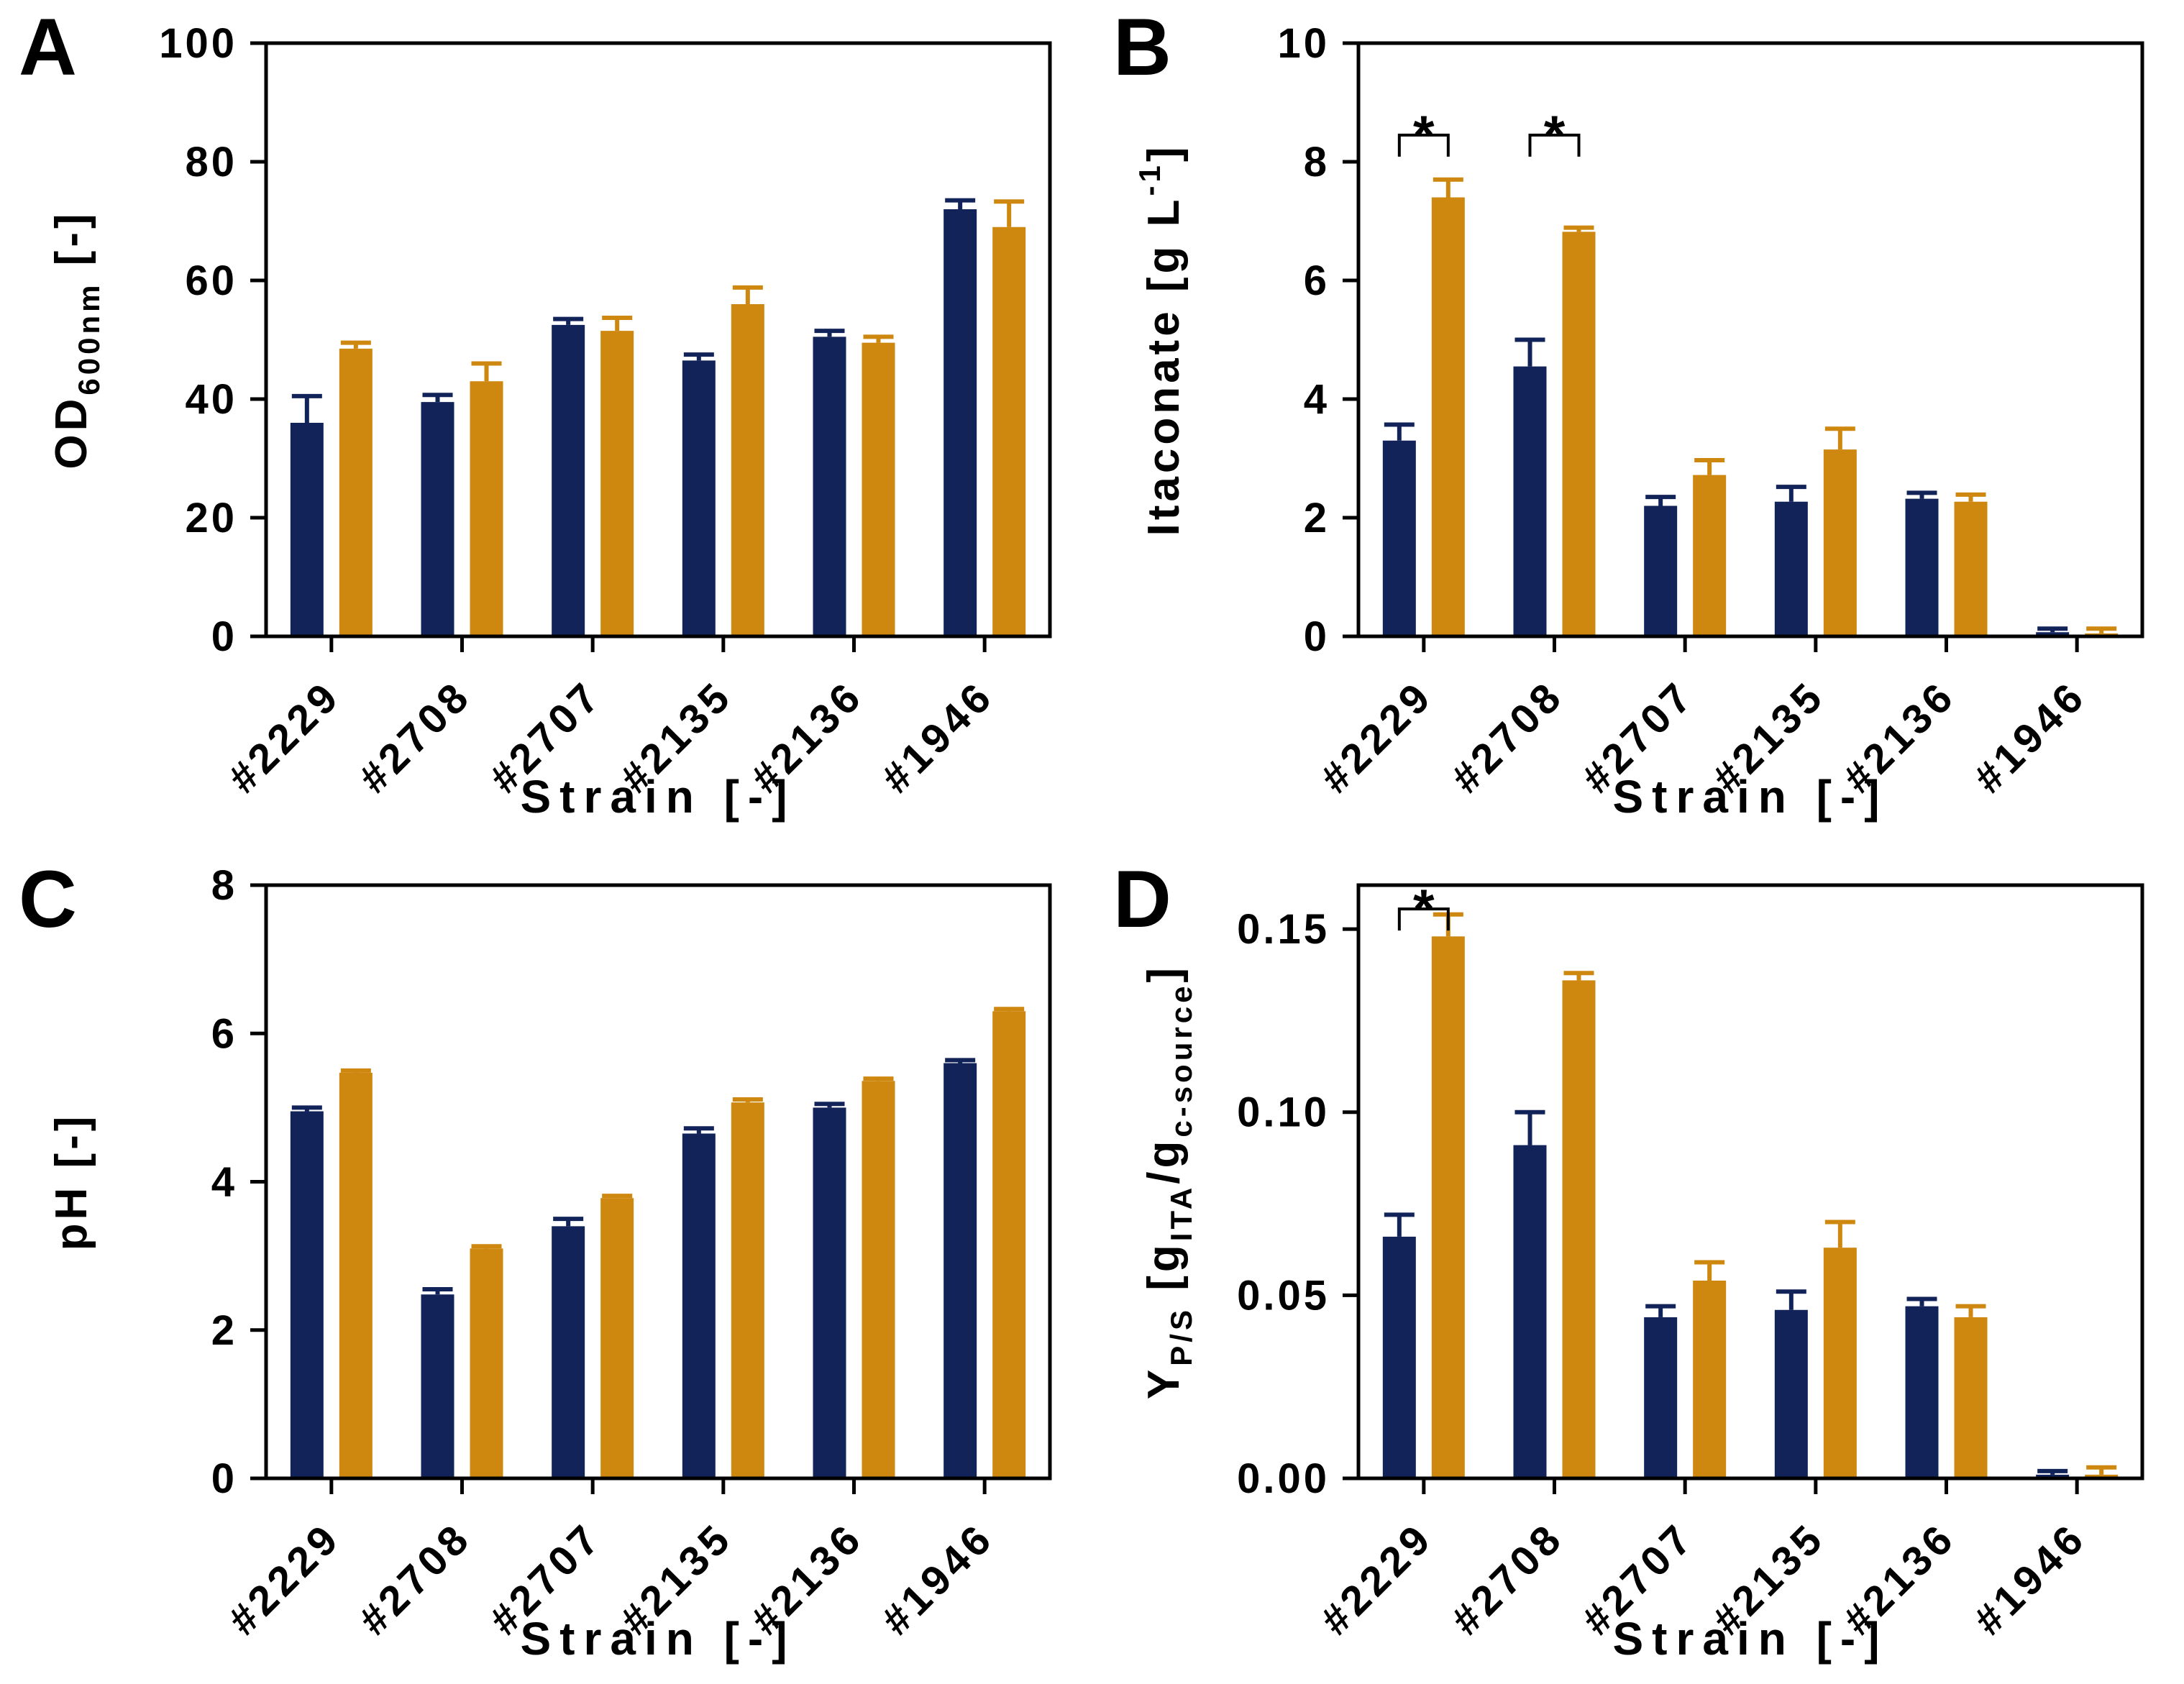 This screenshot has width=2184, height=1684. Describe the element at coordinates (1164, 366) in the screenshot. I see `y-axis-title-text: Itaconate [g L` at that location.